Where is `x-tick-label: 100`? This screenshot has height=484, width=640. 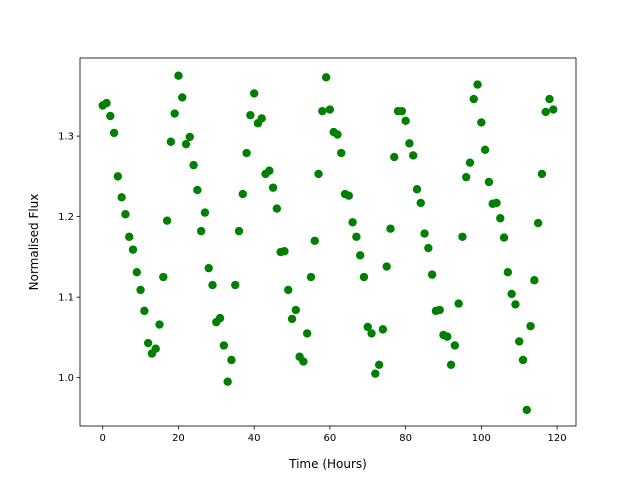
x-tick-label: 100 is located at coordinates (481, 438).